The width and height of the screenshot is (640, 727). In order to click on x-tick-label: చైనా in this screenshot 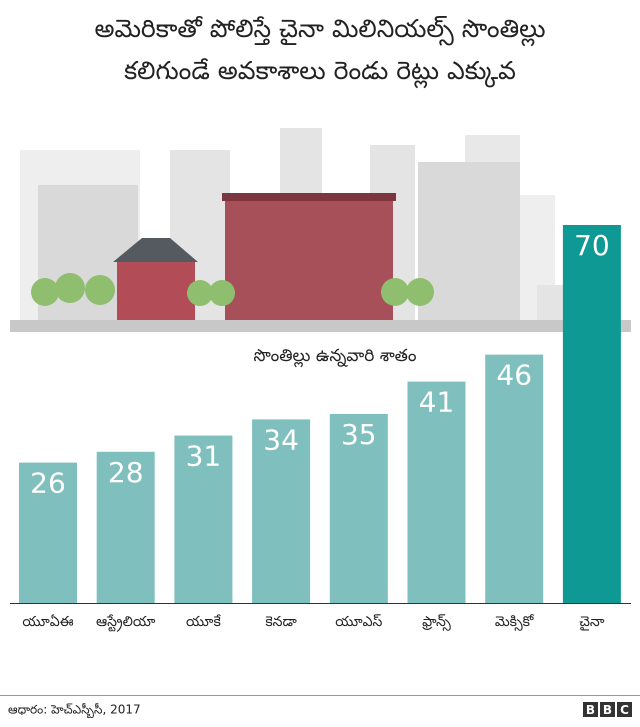, I will do `click(592, 622)`.